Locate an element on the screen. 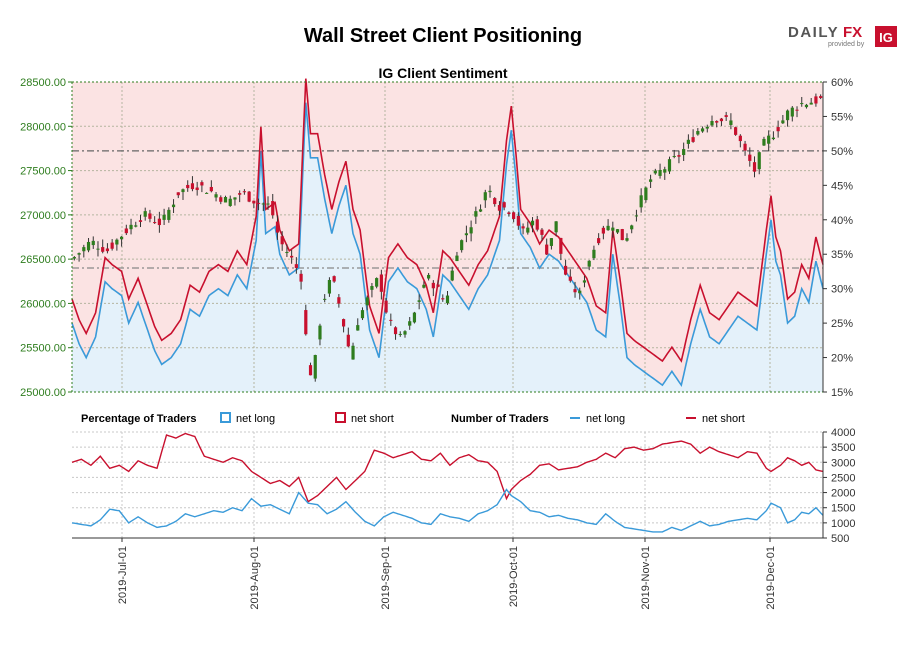 The image size is (900, 650). brand-provided-by: provided by is located at coordinates (846, 44).